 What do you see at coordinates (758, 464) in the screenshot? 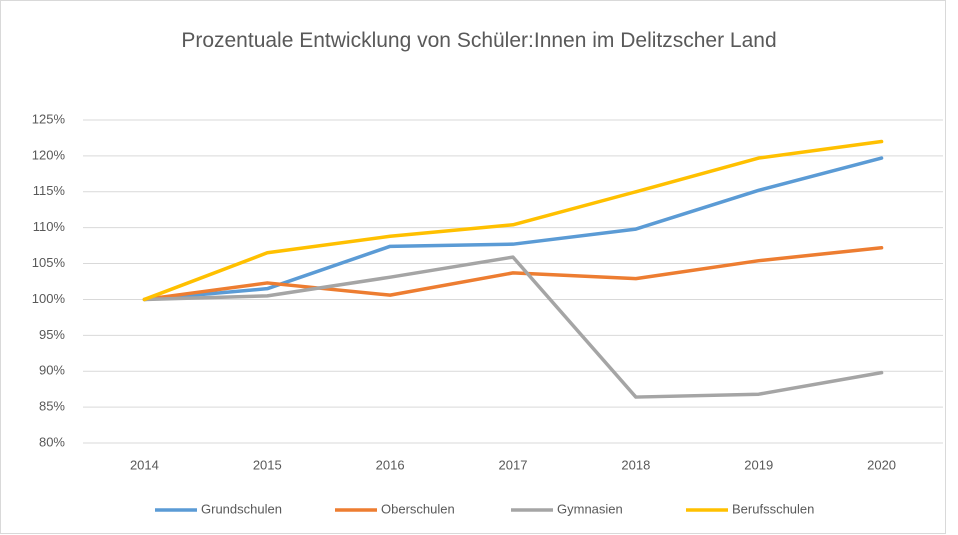
I see `x-tick-label: 2019` at bounding box center [758, 464].